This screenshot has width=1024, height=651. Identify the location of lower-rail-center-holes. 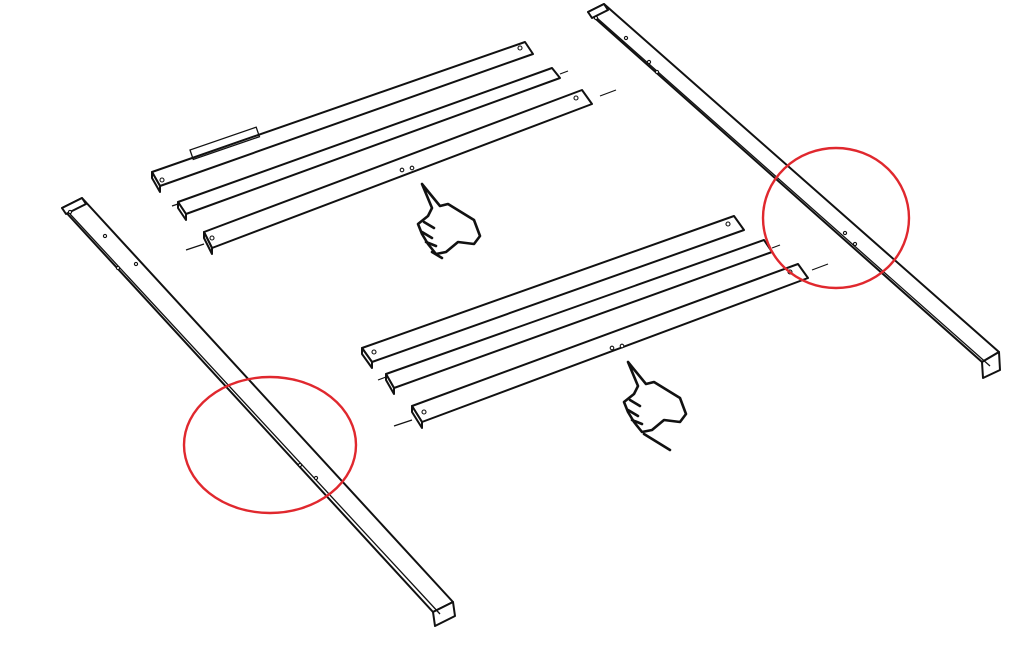
(617, 347).